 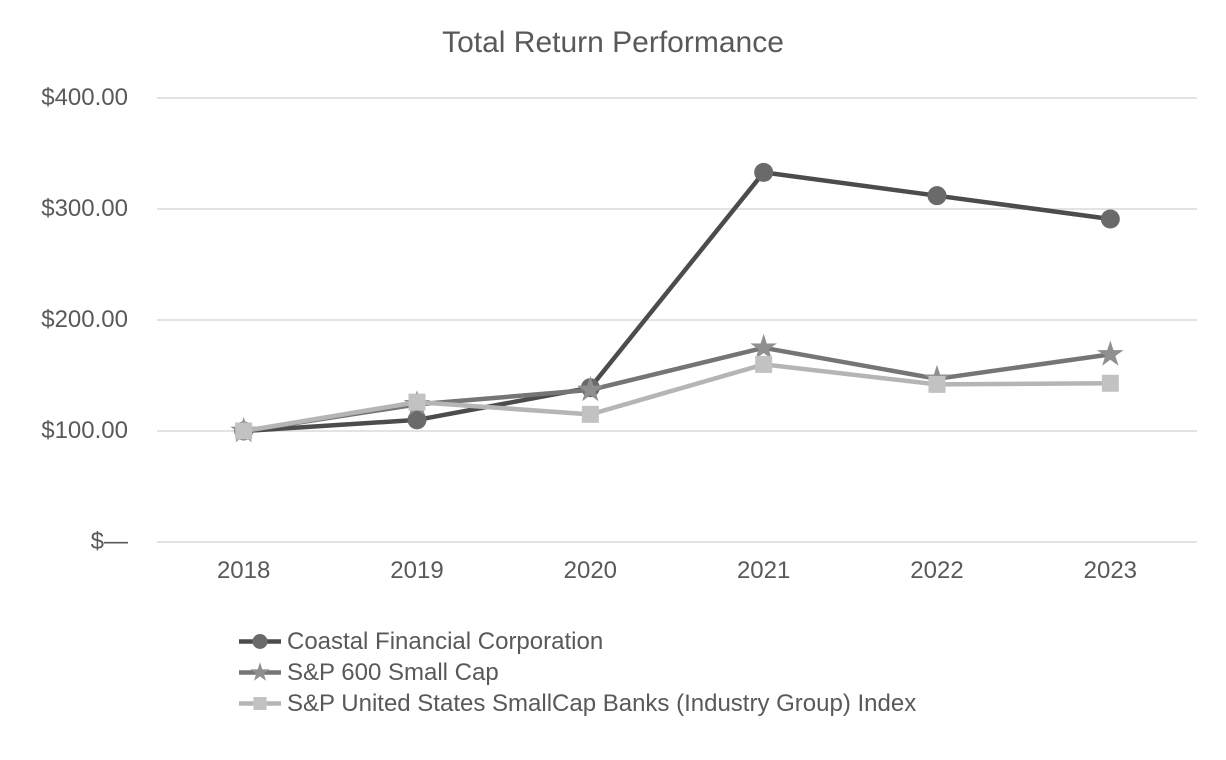 I want to click on legend-star-marker-icon, so click(x=260, y=671).